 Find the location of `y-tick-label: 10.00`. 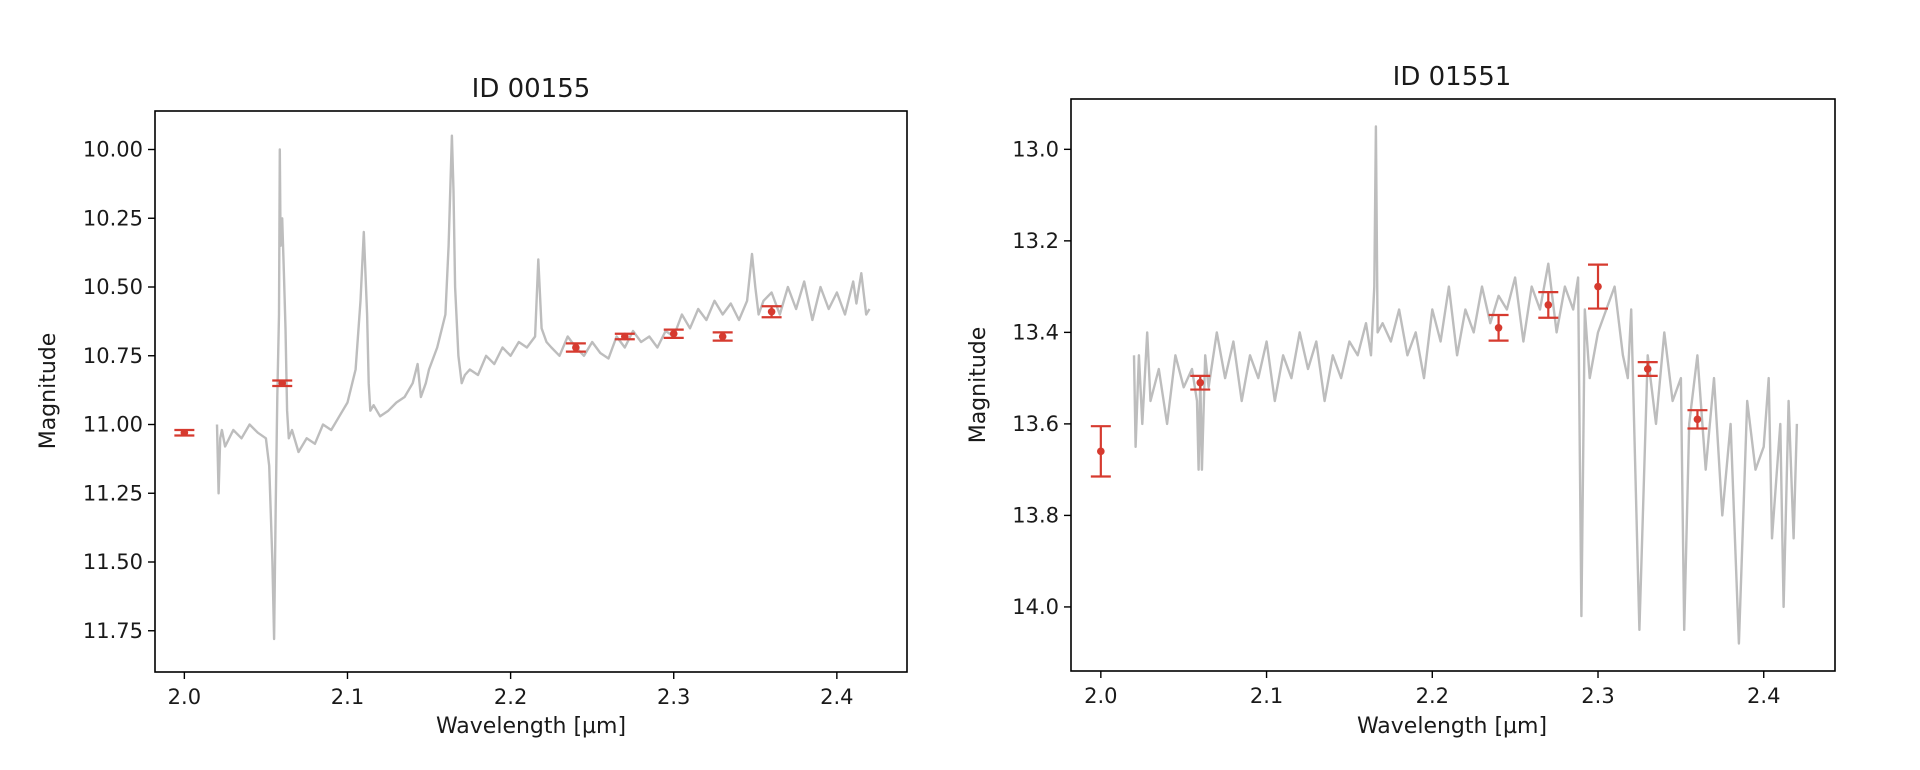

y-tick-label: 10.00 is located at coordinates (113, 150).